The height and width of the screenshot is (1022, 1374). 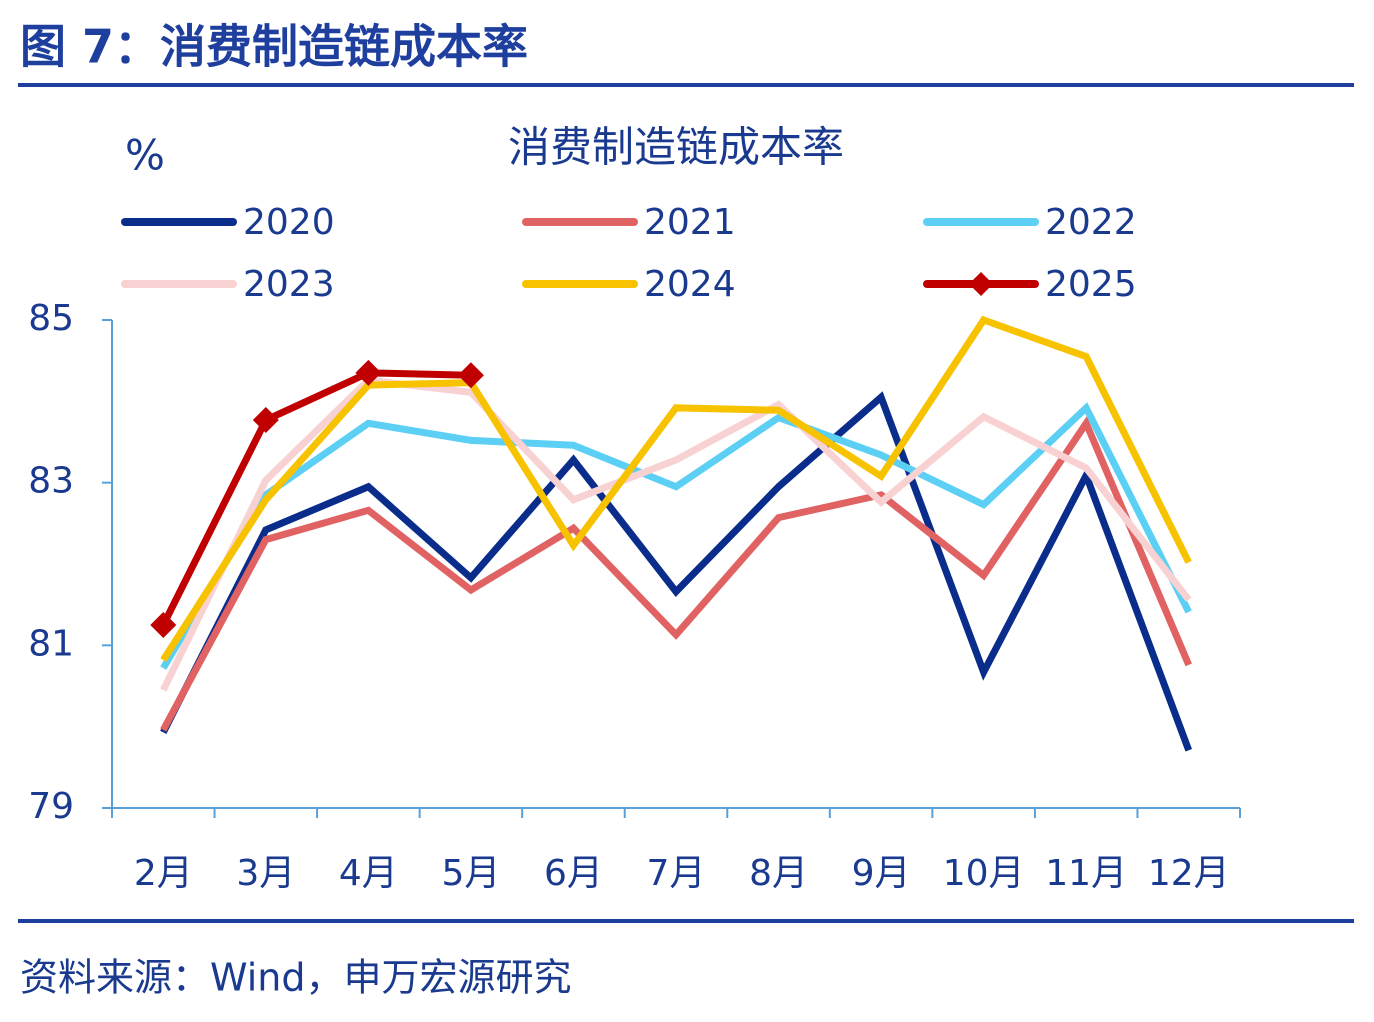 What do you see at coordinates (289, 284) in the screenshot?
I see `legend-label: 2023` at bounding box center [289, 284].